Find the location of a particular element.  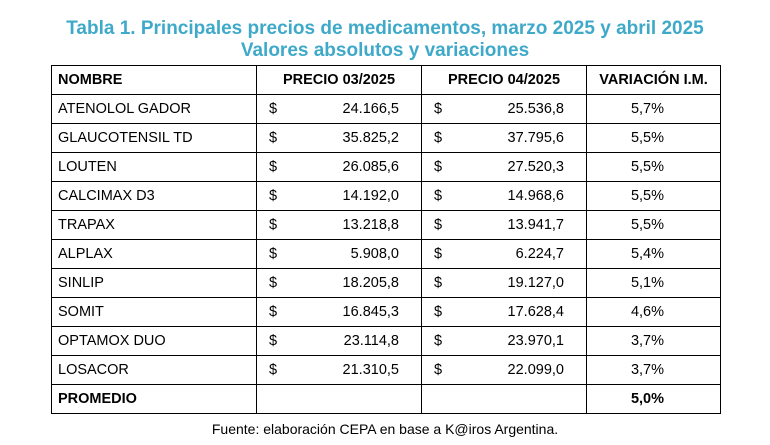

drug-name: LOUTEN is located at coordinates (154, 167).